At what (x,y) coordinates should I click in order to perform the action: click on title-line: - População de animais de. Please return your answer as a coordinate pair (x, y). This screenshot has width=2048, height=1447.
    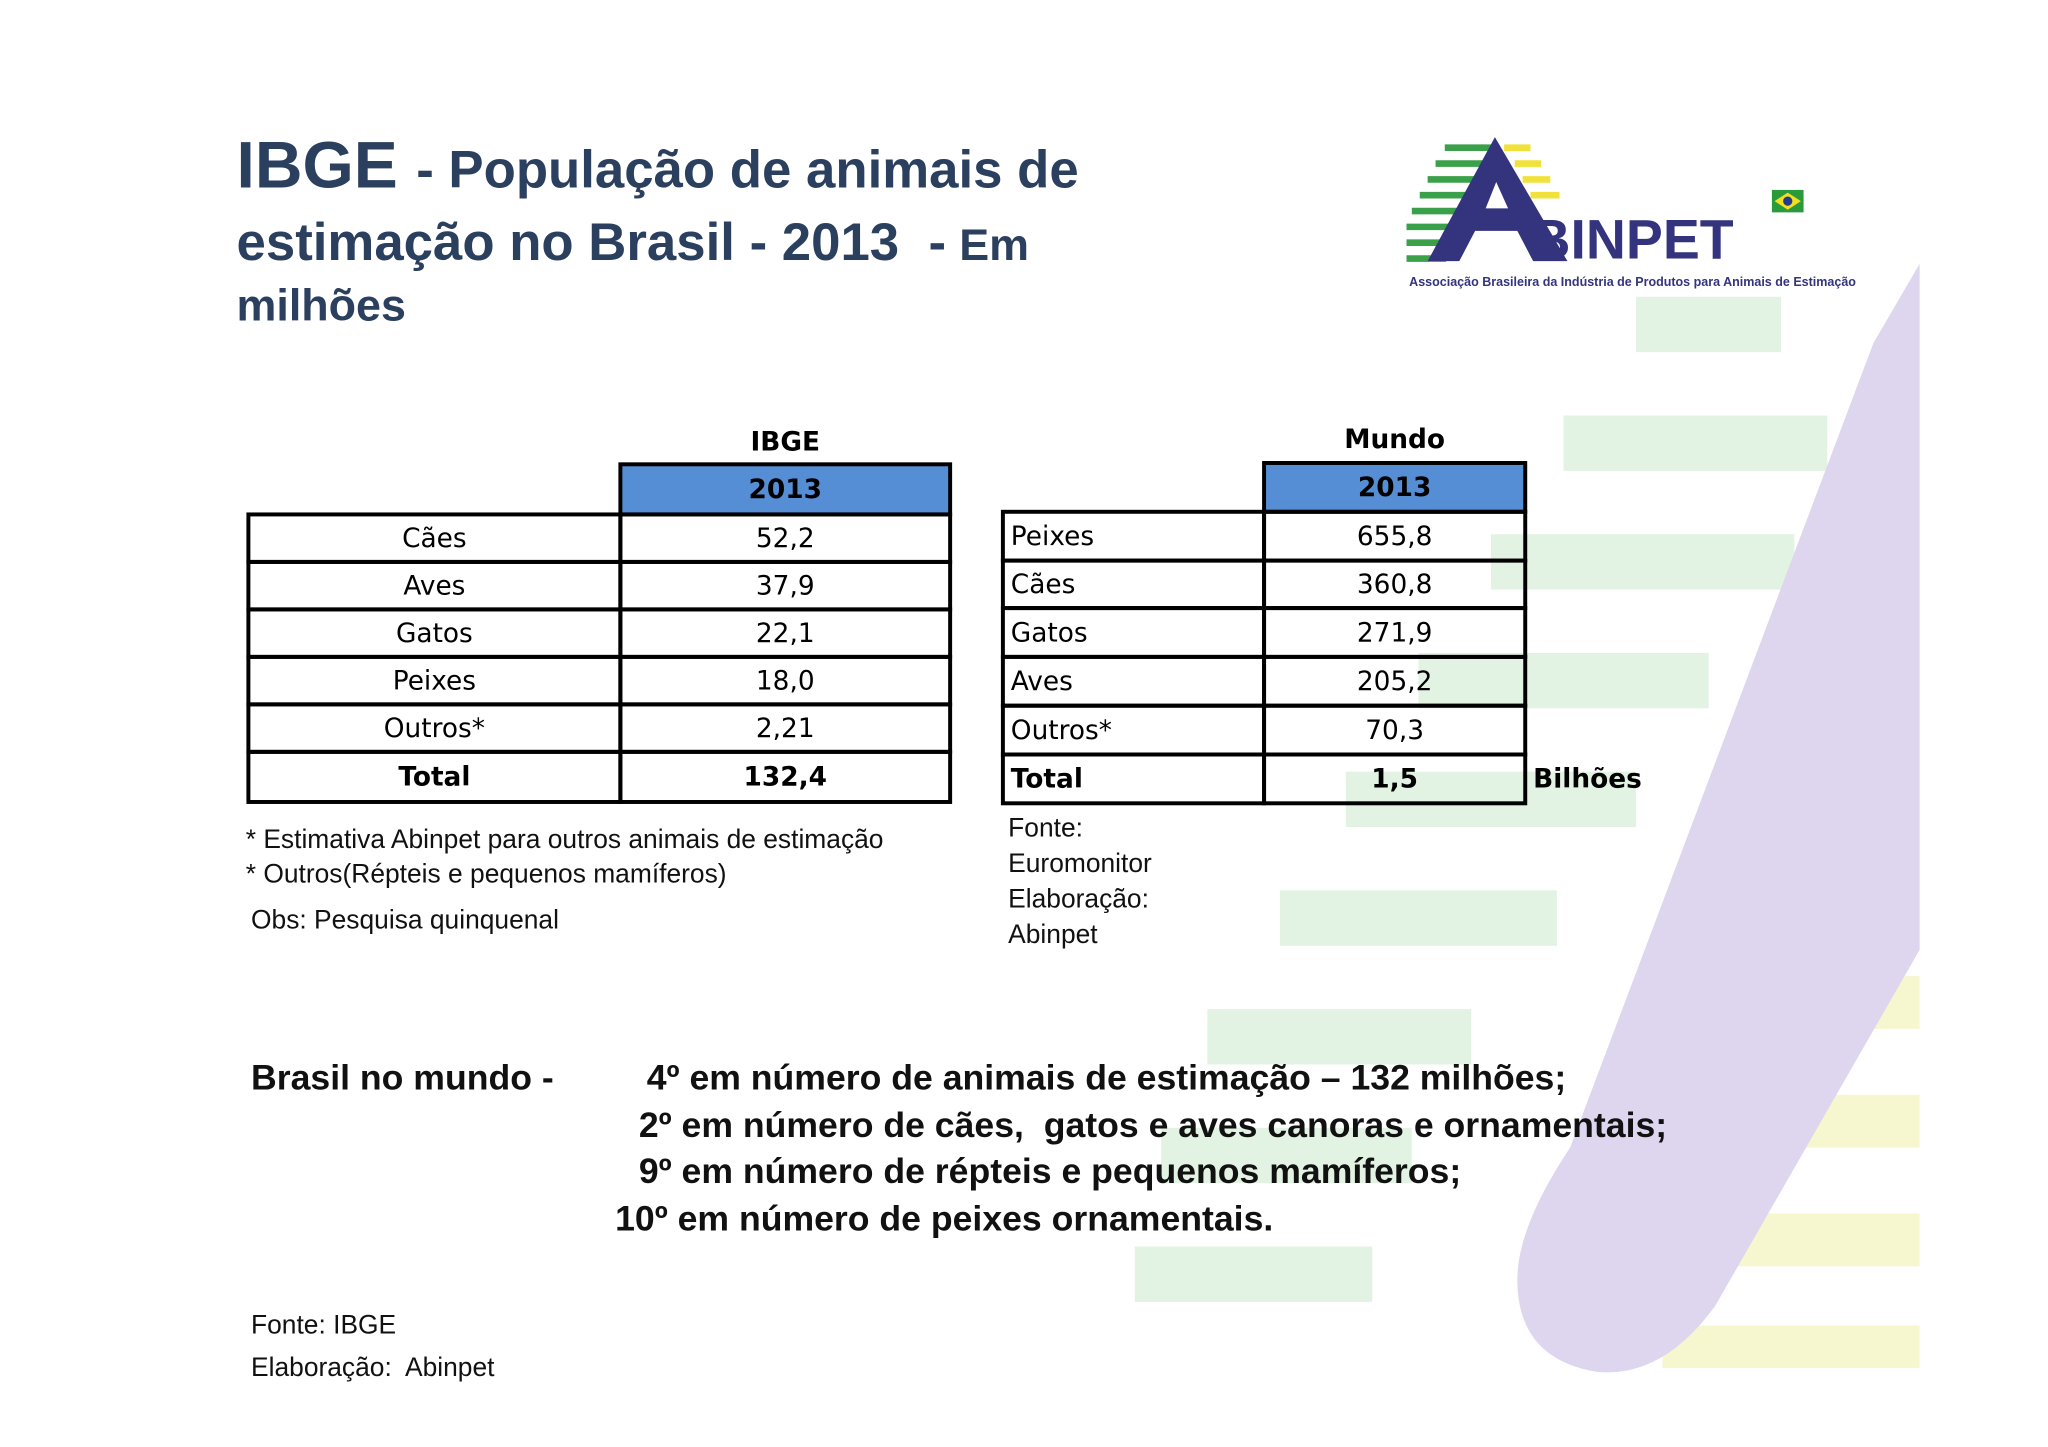
    Looking at the image, I should click on (747, 169).